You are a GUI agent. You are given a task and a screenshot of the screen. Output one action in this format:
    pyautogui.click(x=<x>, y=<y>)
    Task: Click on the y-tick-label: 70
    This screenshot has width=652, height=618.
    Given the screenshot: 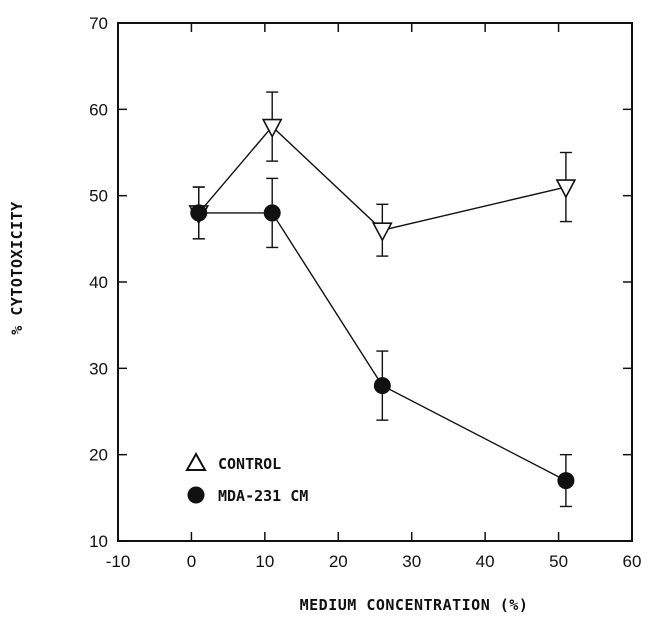 What is the action you would take?
    pyautogui.click(x=98, y=23)
    